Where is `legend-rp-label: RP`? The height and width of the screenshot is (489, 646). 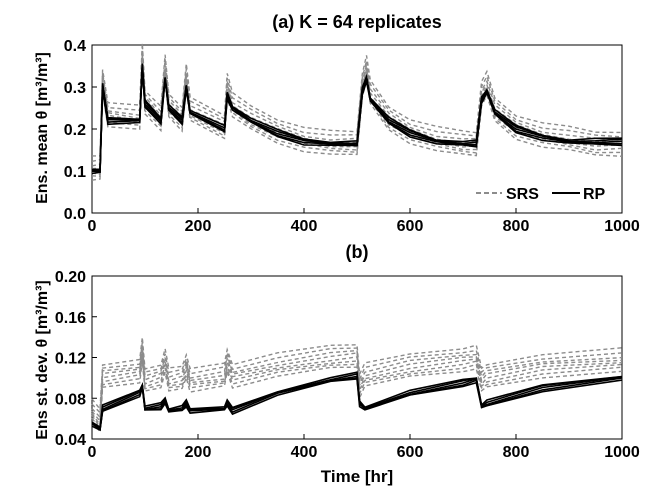 legend-rp-label: RP is located at coordinates (594, 194).